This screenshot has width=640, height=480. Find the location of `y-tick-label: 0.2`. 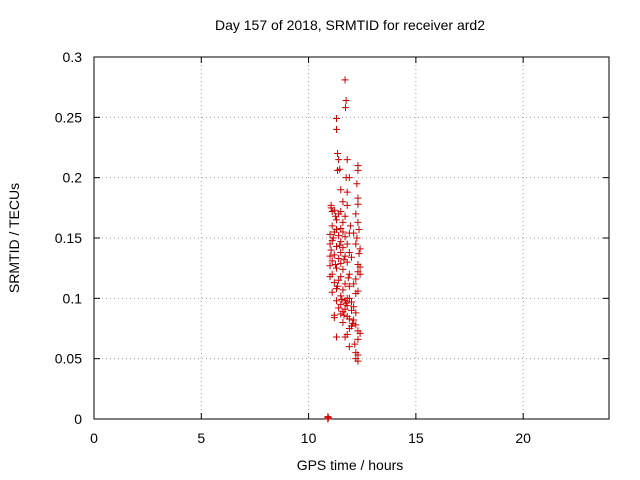

y-tick-label: 0.2 is located at coordinates (73, 178).